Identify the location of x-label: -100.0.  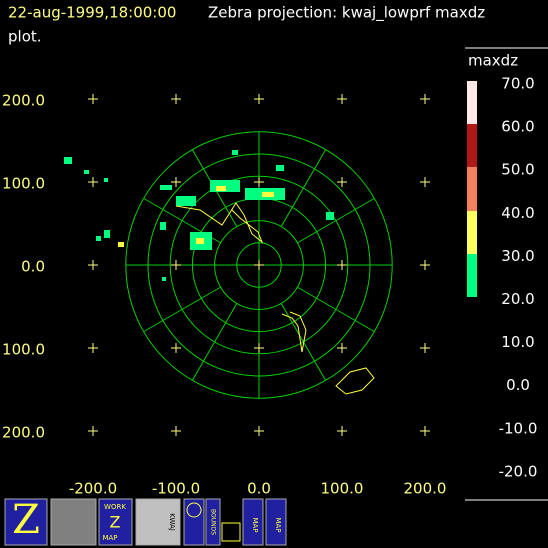
(176, 489).